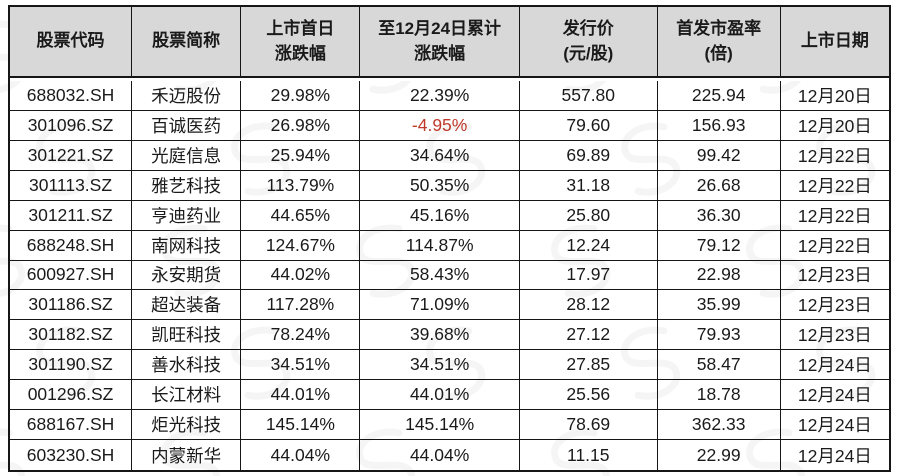 The height and width of the screenshot is (476, 899). Describe the element at coordinates (449, 79) in the screenshot. I see `header-body-divider` at that location.